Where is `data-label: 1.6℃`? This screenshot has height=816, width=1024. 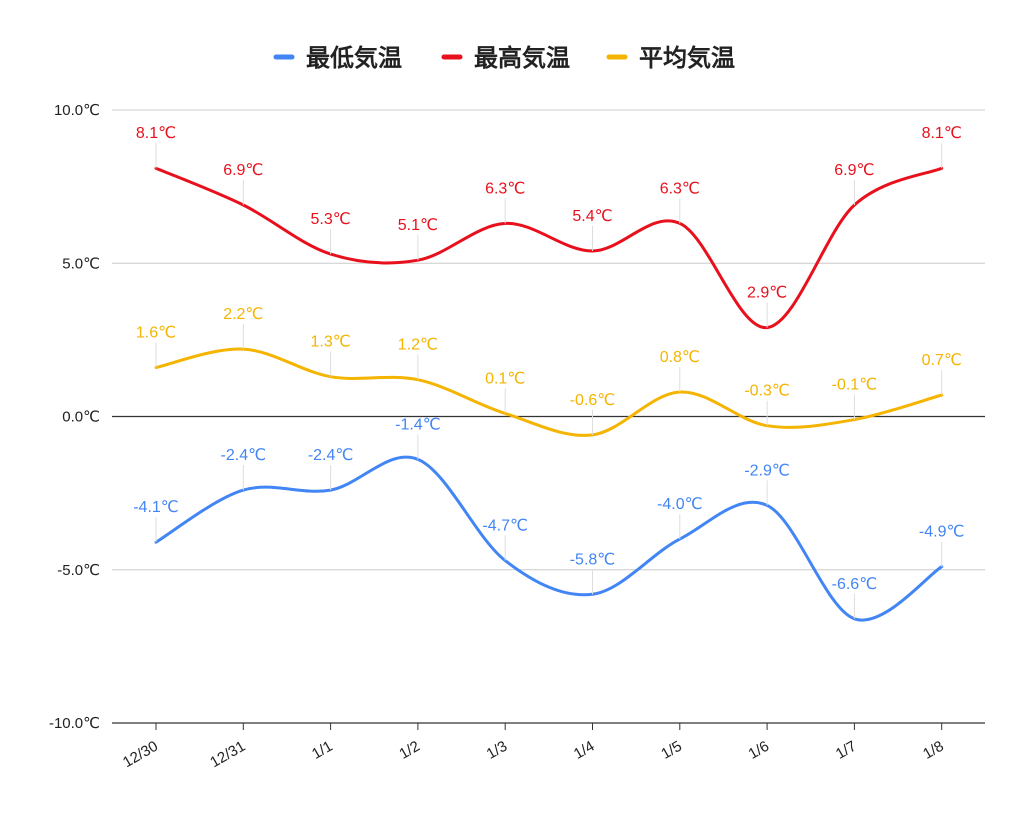 data-label: 1.6℃ is located at coordinates (156, 332).